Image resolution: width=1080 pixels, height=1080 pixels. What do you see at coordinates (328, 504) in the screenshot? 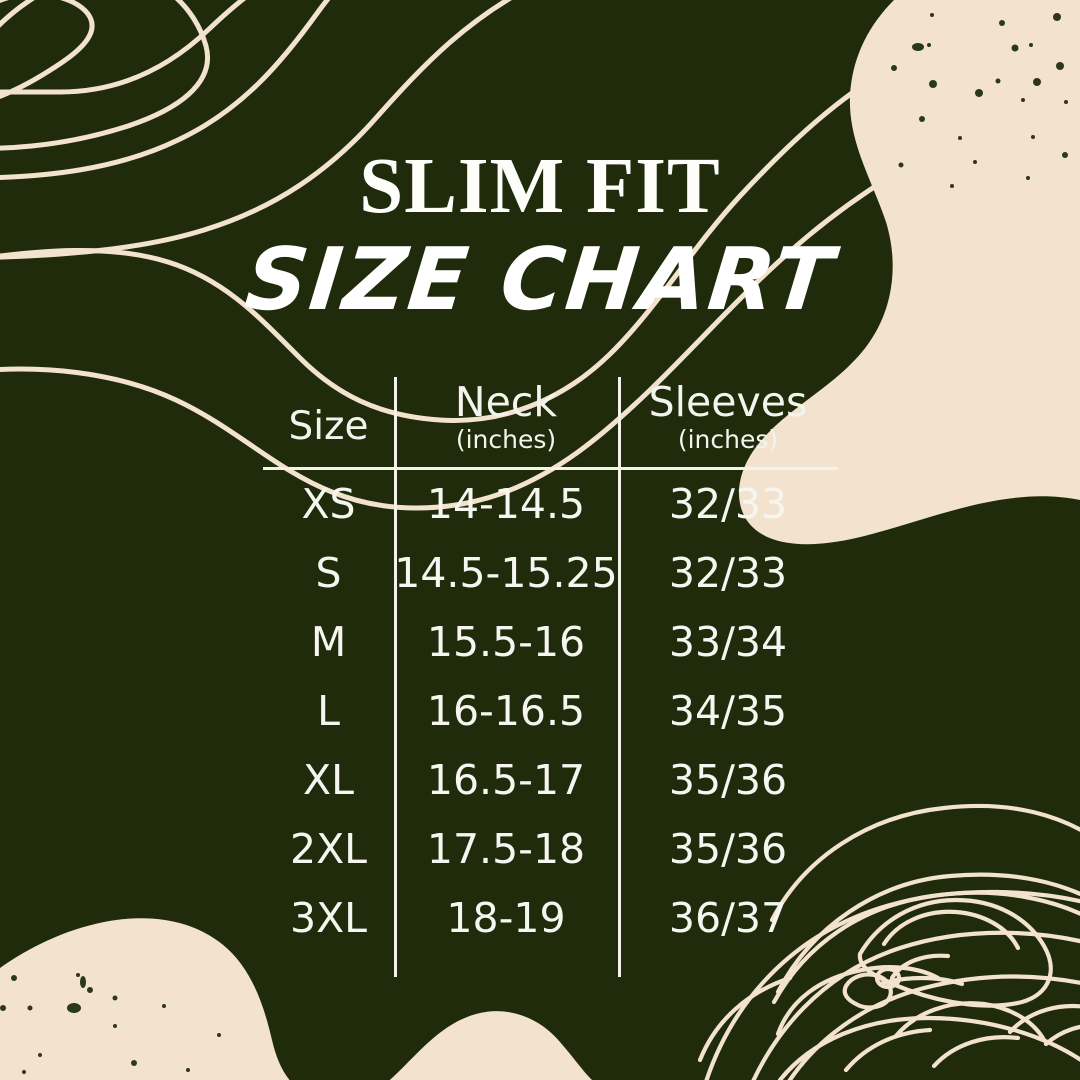
I see `cell-size: XS` at bounding box center [328, 504].